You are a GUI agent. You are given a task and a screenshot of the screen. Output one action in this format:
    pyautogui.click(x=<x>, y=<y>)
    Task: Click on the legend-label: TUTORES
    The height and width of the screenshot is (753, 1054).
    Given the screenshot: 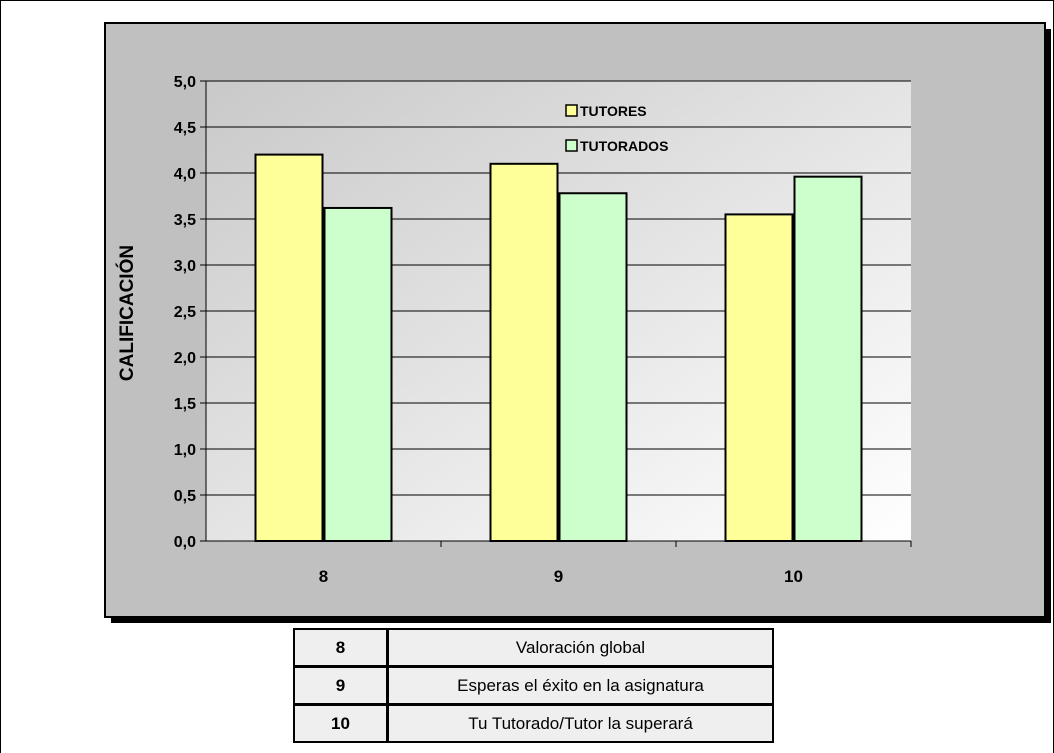 What is the action you would take?
    pyautogui.click(x=613, y=111)
    